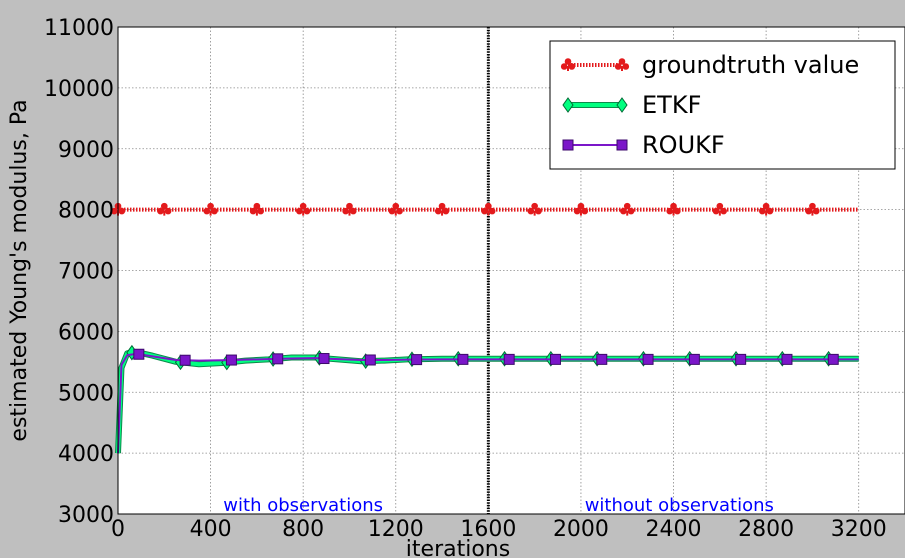  Describe the element at coordinates (86, 150) in the screenshot. I see `y-tick-label: 9000` at that location.